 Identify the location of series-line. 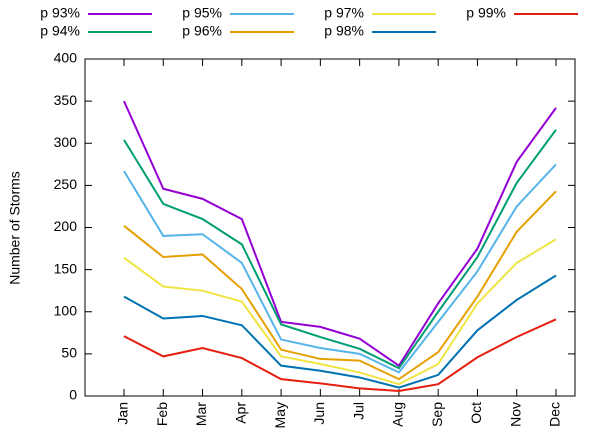
(340, 355).